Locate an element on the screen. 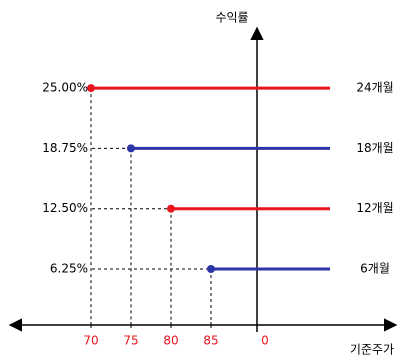 Image resolution: width=406 pixels, height=360 pixels. x-tick-label: 80 is located at coordinates (170, 341).